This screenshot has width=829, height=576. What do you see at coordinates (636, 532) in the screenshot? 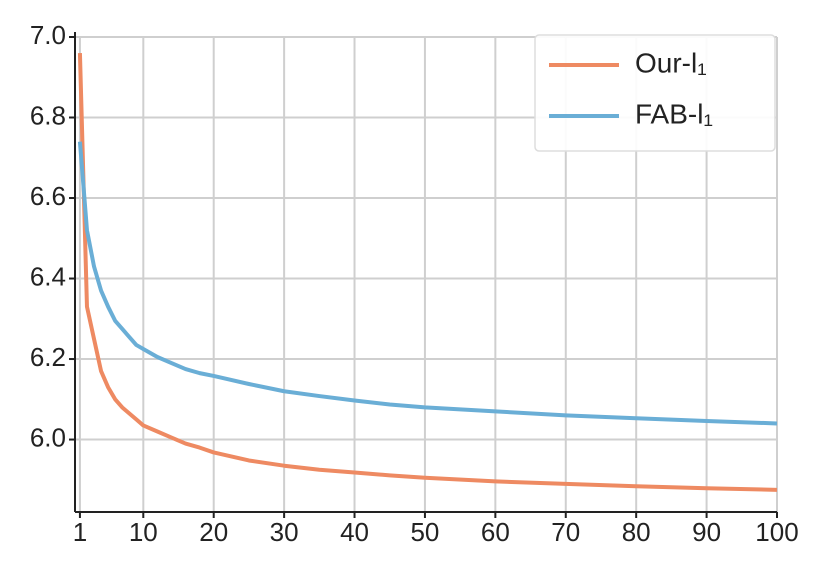
I see `x-tick-label: 80` at bounding box center [636, 532].